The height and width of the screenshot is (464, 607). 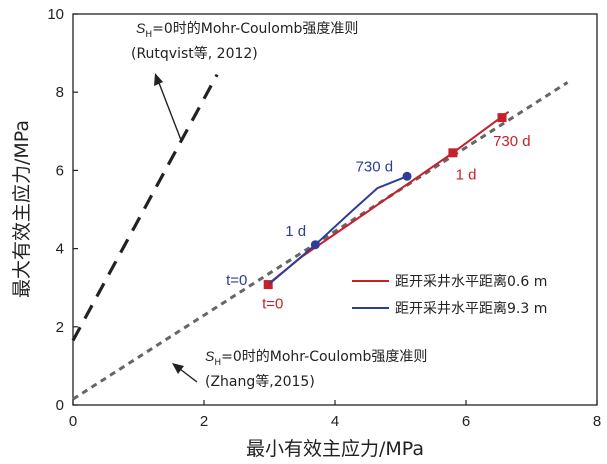 I want to click on y-tick-label-4: 8, so click(x=60, y=92).